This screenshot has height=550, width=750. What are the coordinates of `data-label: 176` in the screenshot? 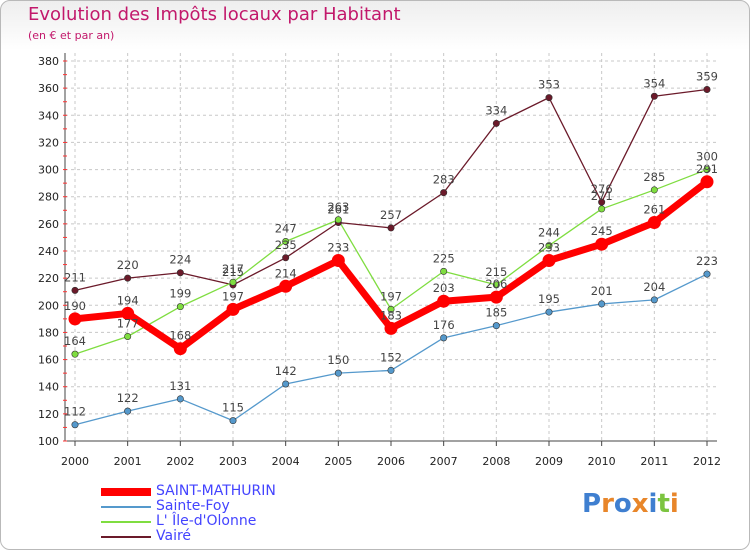 It's located at (444, 325).